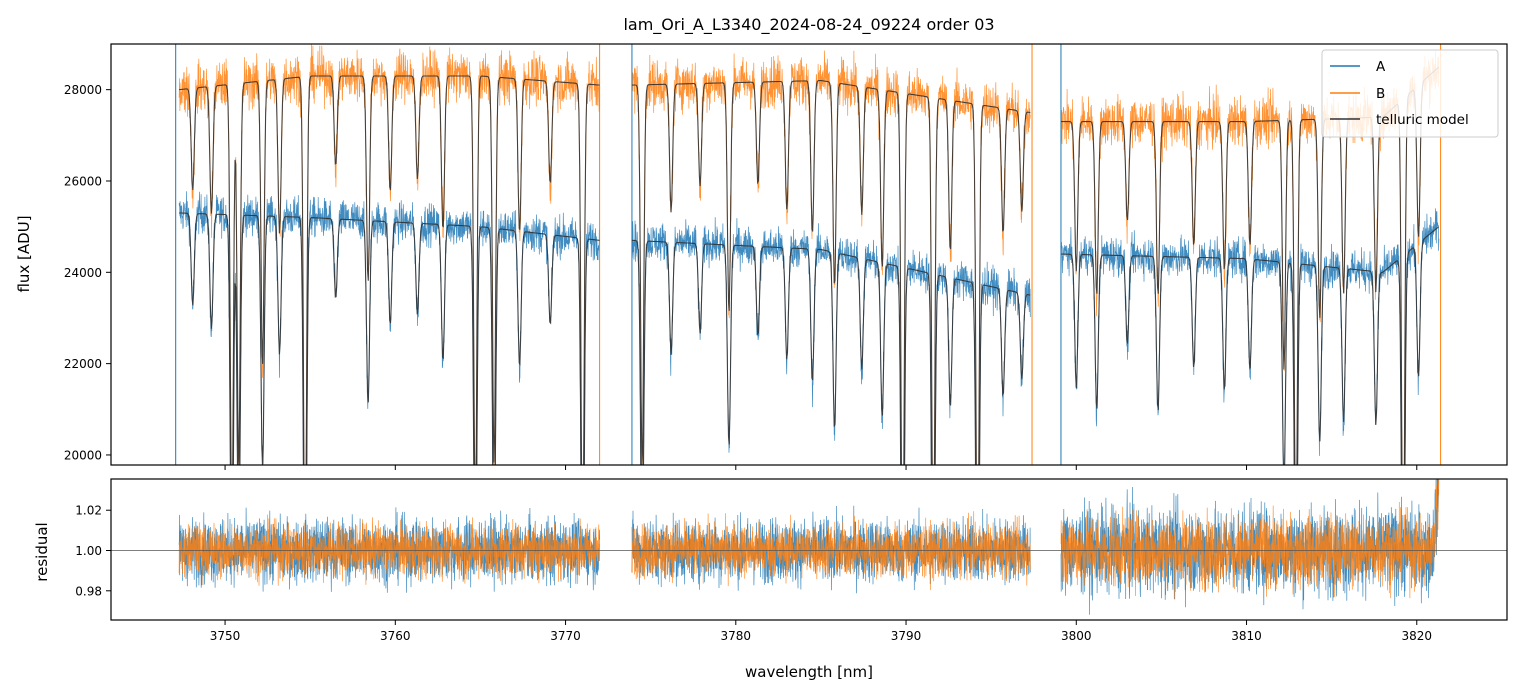 The height and width of the screenshot is (696, 1520). What do you see at coordinates (1076, 636) in the screenshot?
I see `residual-x-tick-label: 3800` at bounding box center [1076, 636].